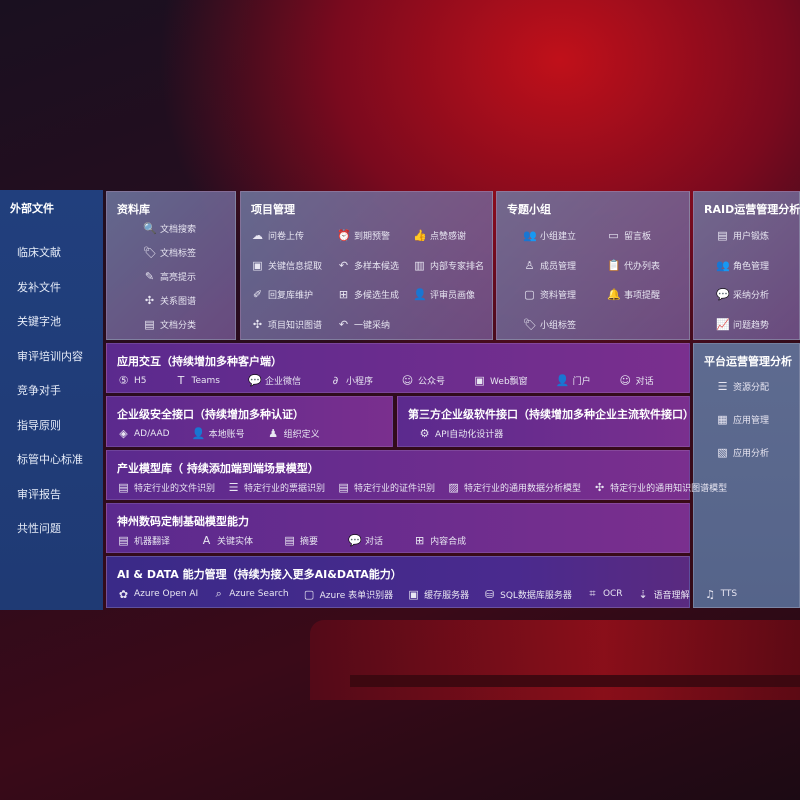  Describe the element at coordinates (529, 209) in the screenshot. I see `panel-title: 专题小组` at that location.